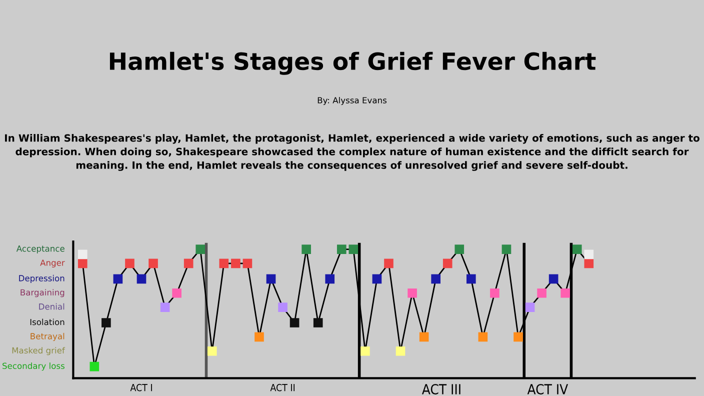  What do you see at coordinates (353, 63) in the screenshot?
I see `chart-title: Hamlet's Stages of Grief Fever Chart` at bounding box center [353, 63].